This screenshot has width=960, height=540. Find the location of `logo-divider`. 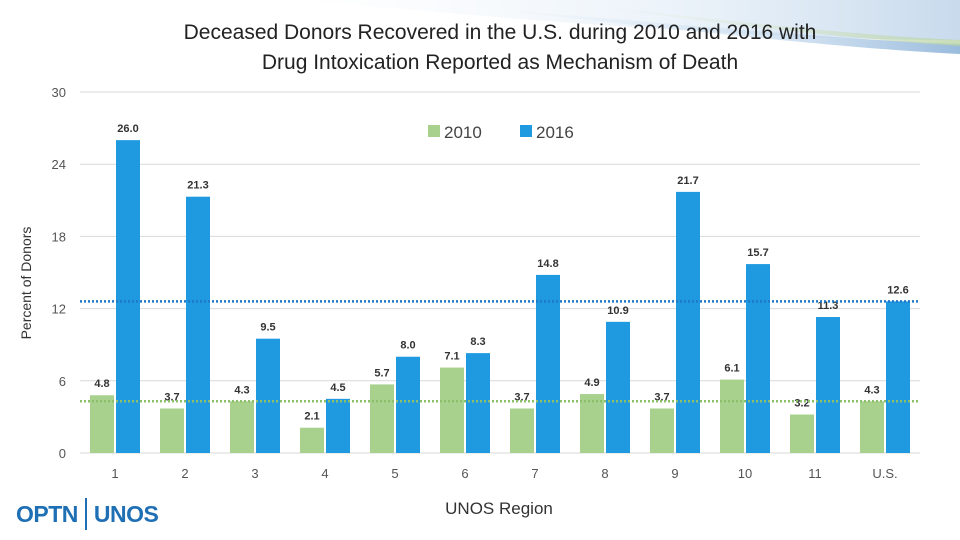

logo-divider is located at coordinates (85, 514).